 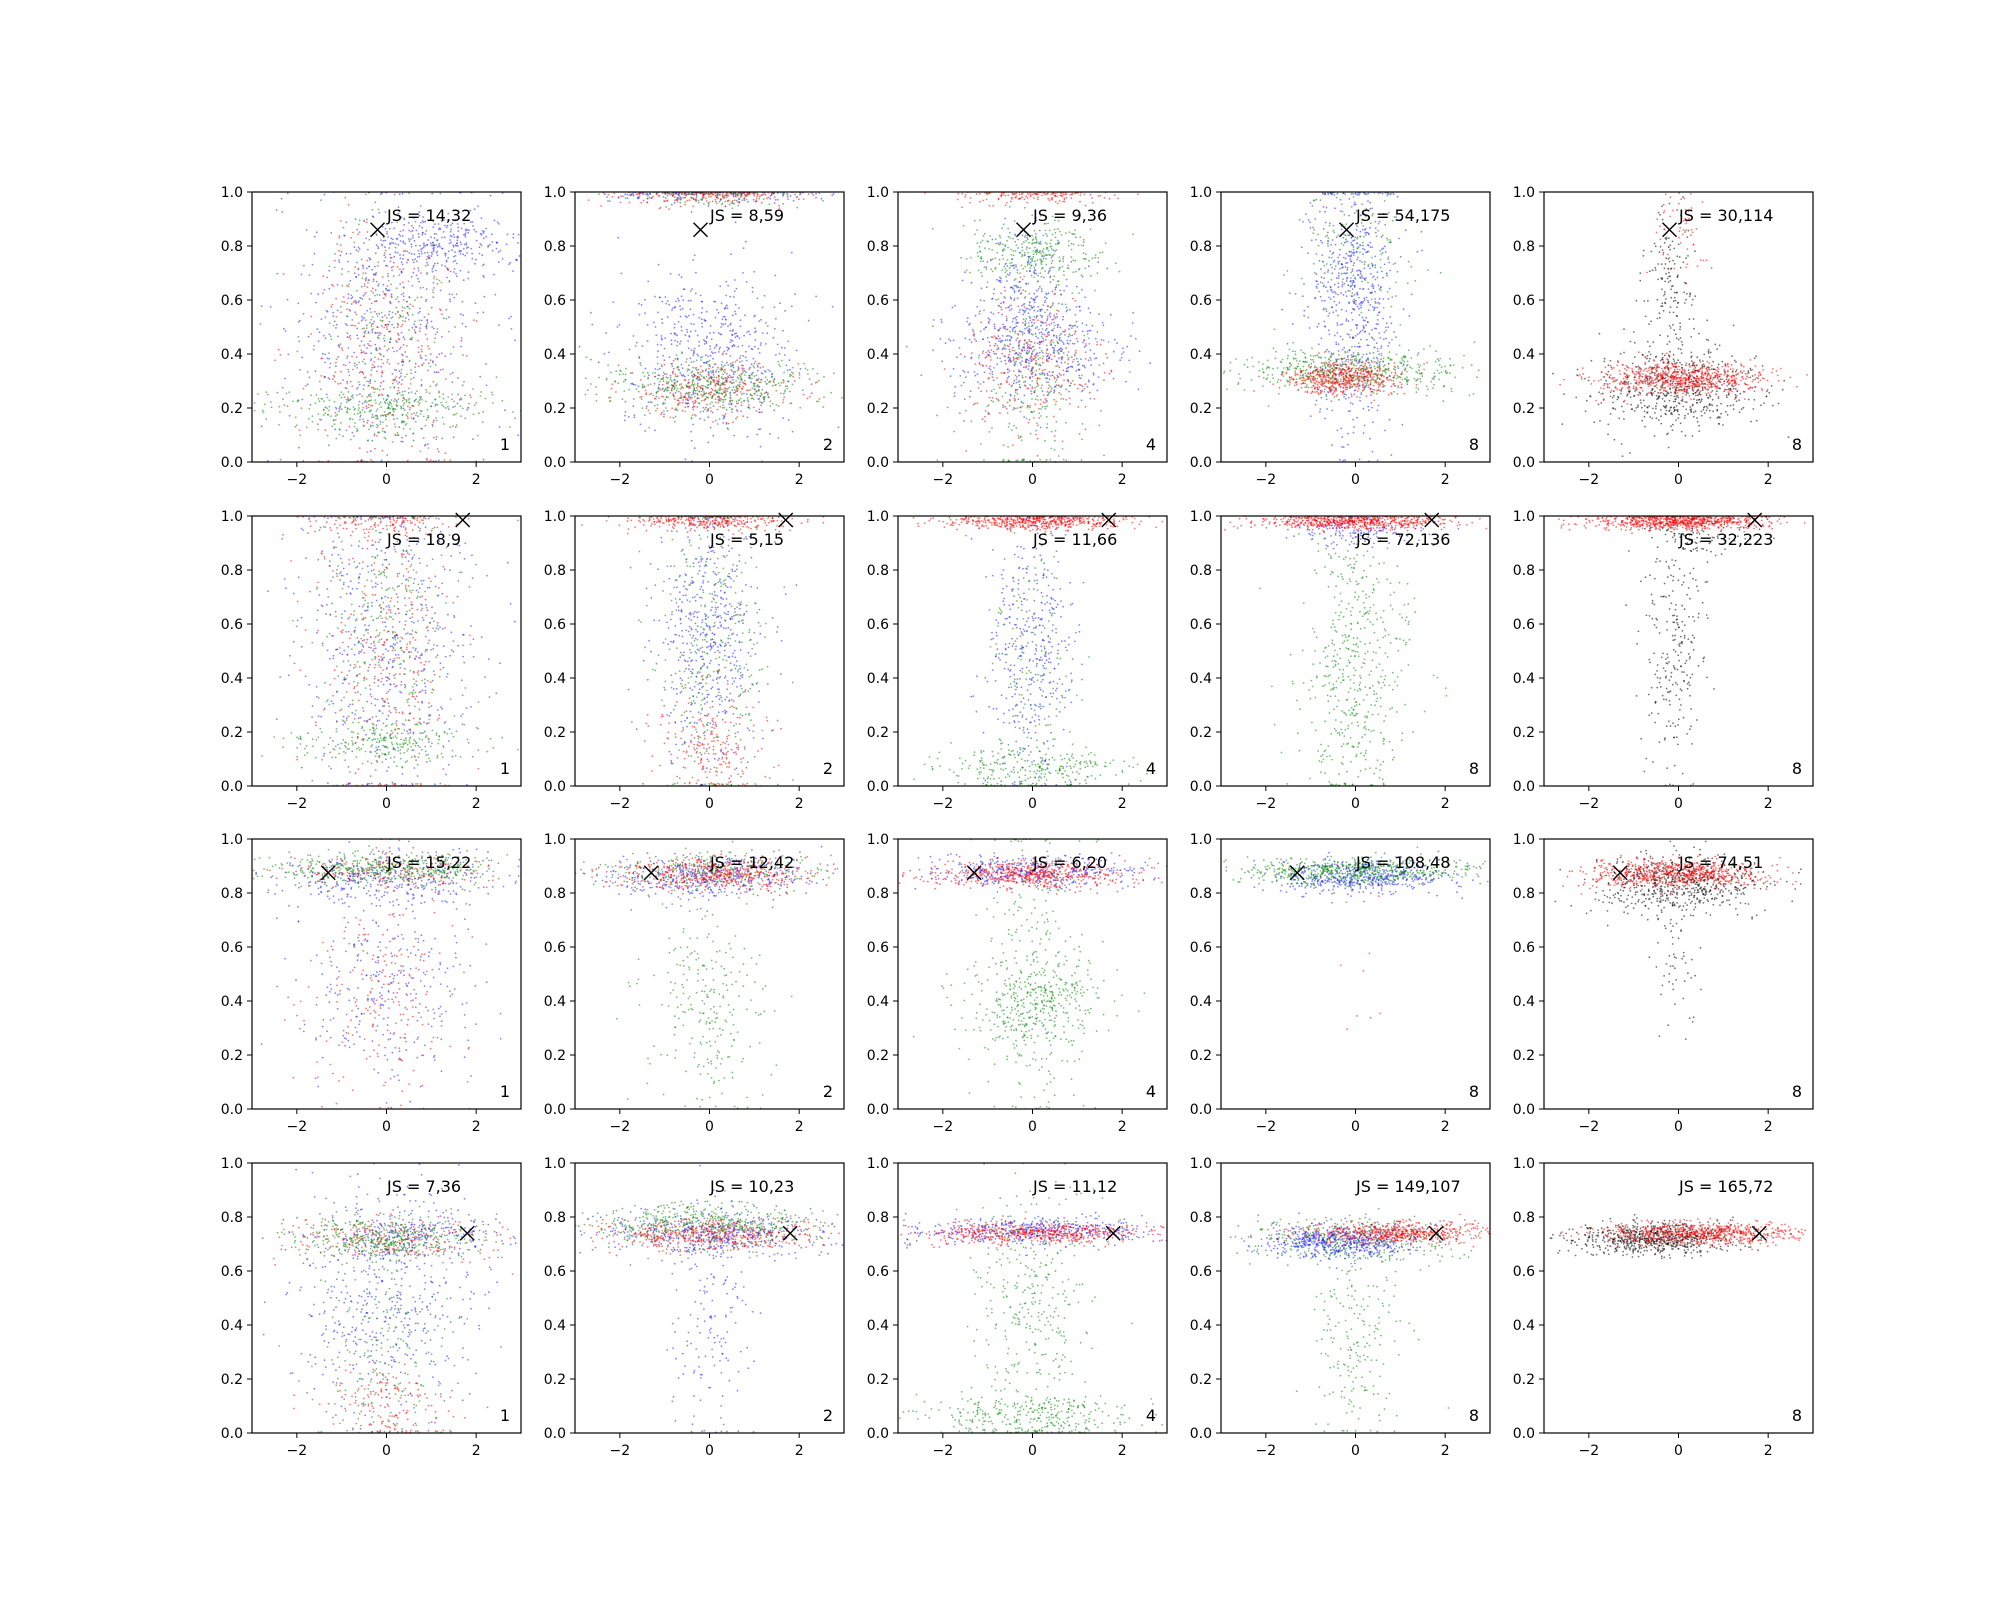 What do you see at coordinates (505, 444) in the screenshot?
I see `k-label: 1` at bounding box center [505, 444].